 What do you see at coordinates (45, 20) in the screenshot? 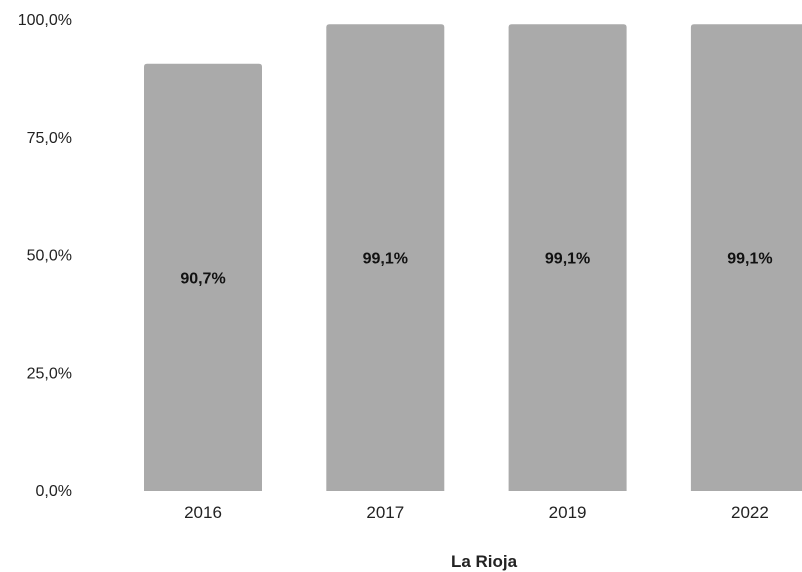
I see `y-tick-label: 100,0%` at bounding box center [45, 20].